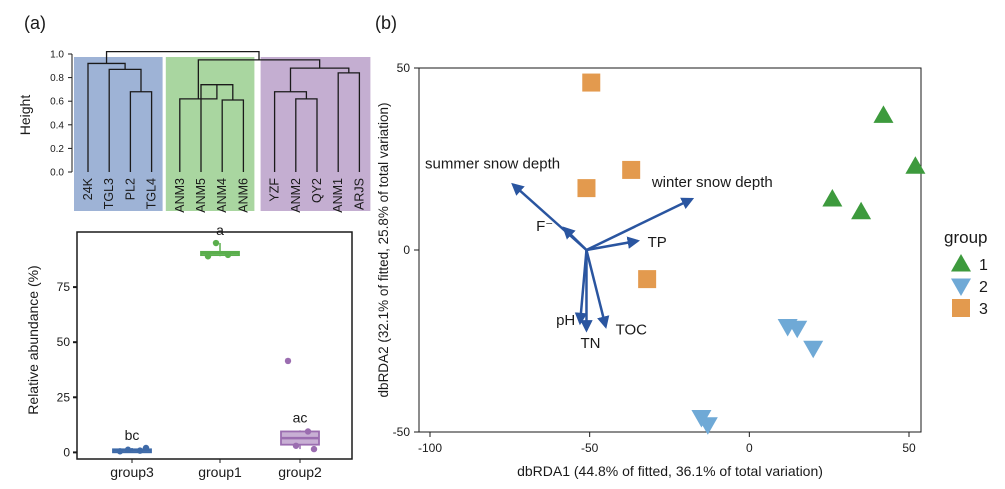 The height and width of the screenshot is (489, 1005). Describe the element at coordinates (749, 448) in the screenshot. I see `dbrda-x-tick-label: 0` at that location.